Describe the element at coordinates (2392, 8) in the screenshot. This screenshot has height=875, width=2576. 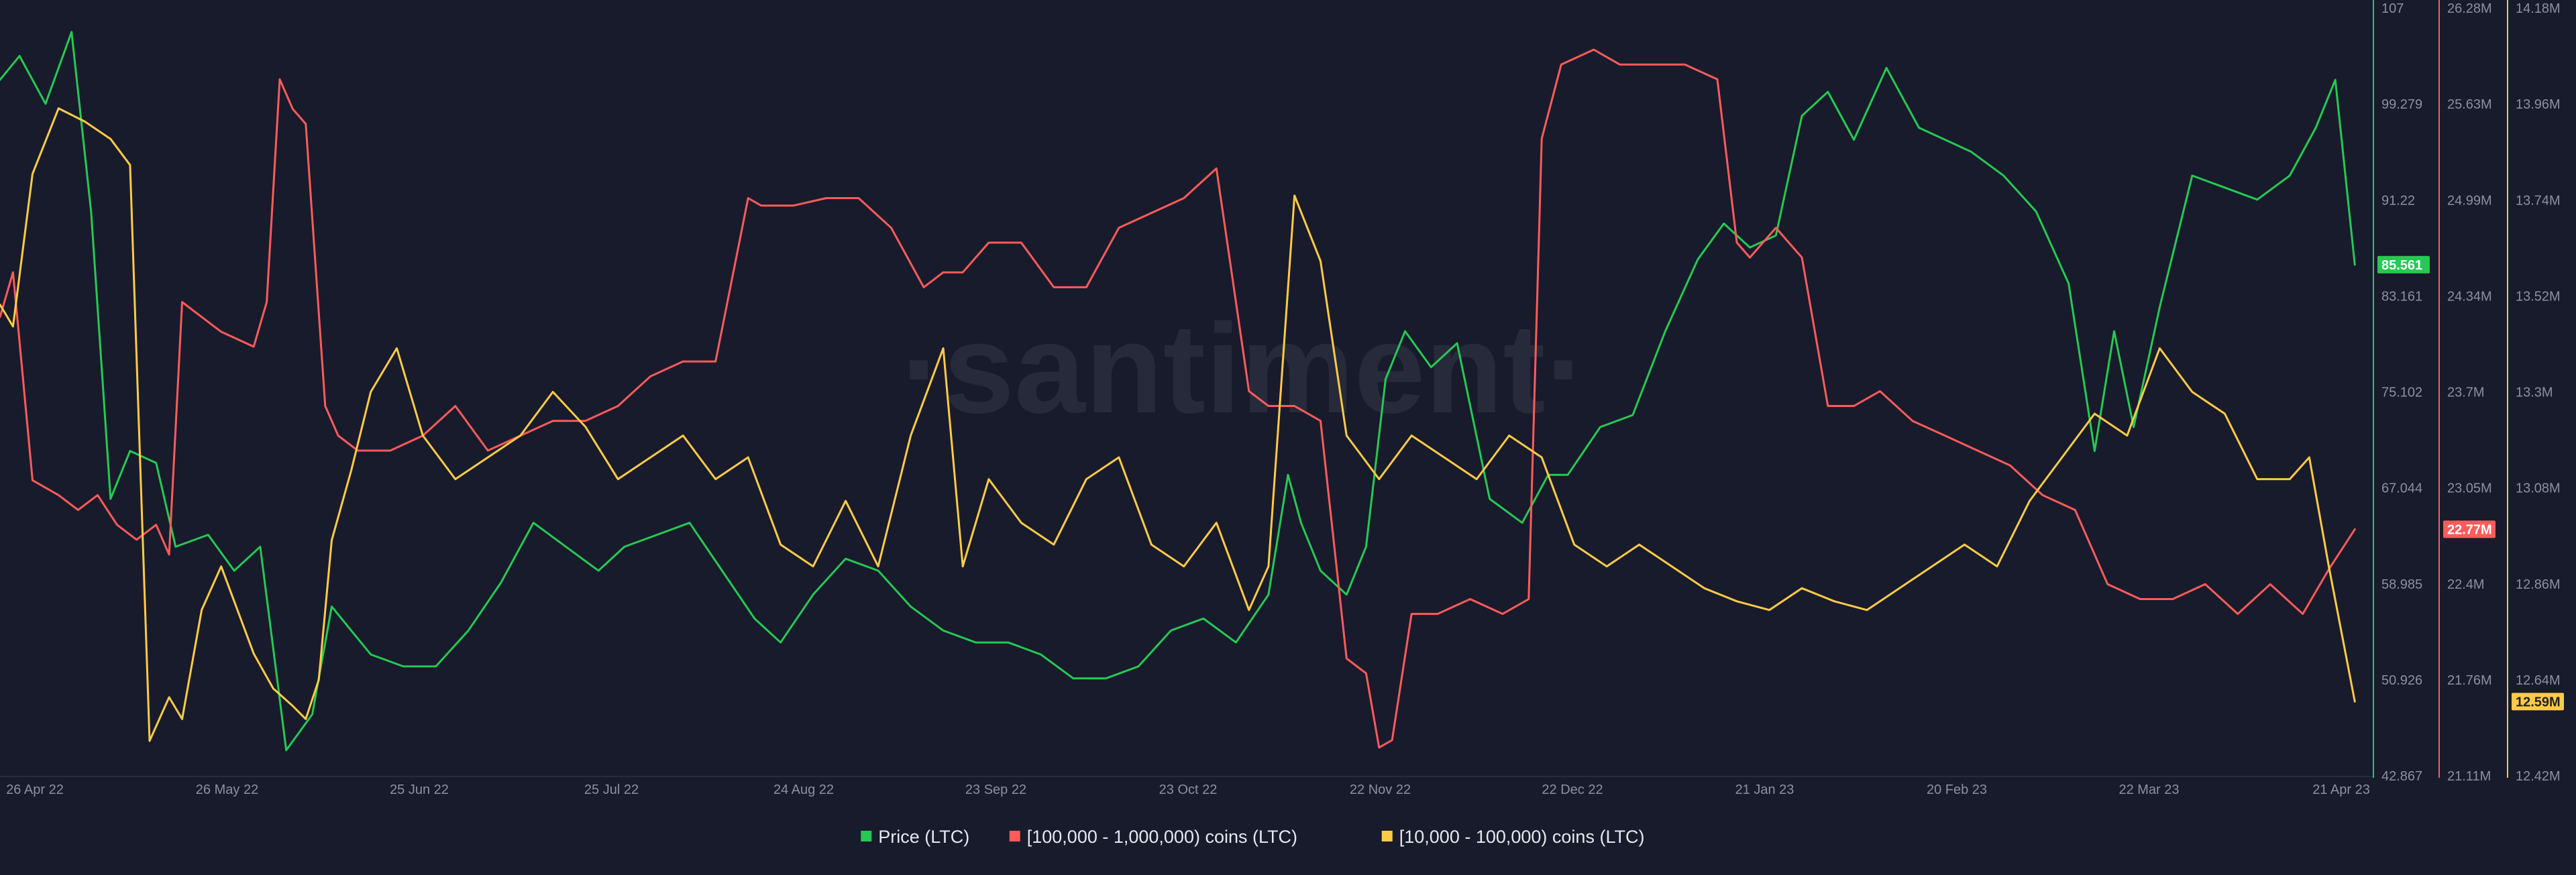
I see `y-tick-label-price: 107` at that location.